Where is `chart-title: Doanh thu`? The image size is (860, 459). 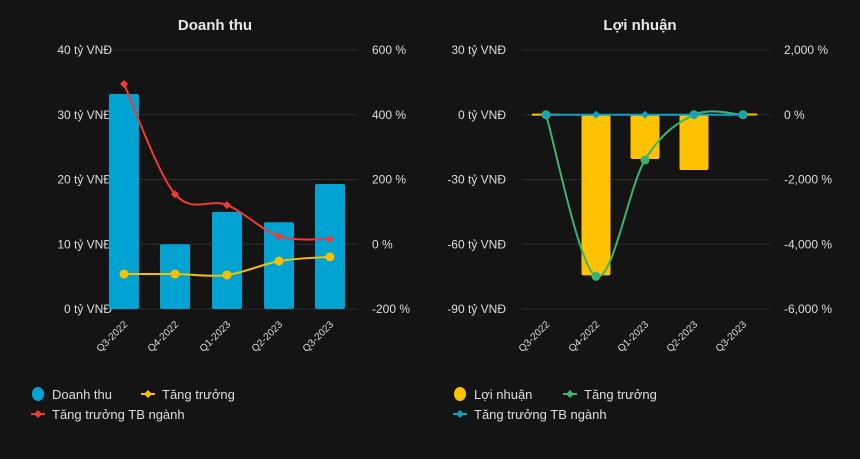 chart-title: Doanh thu is located at coordinates (215, 25).